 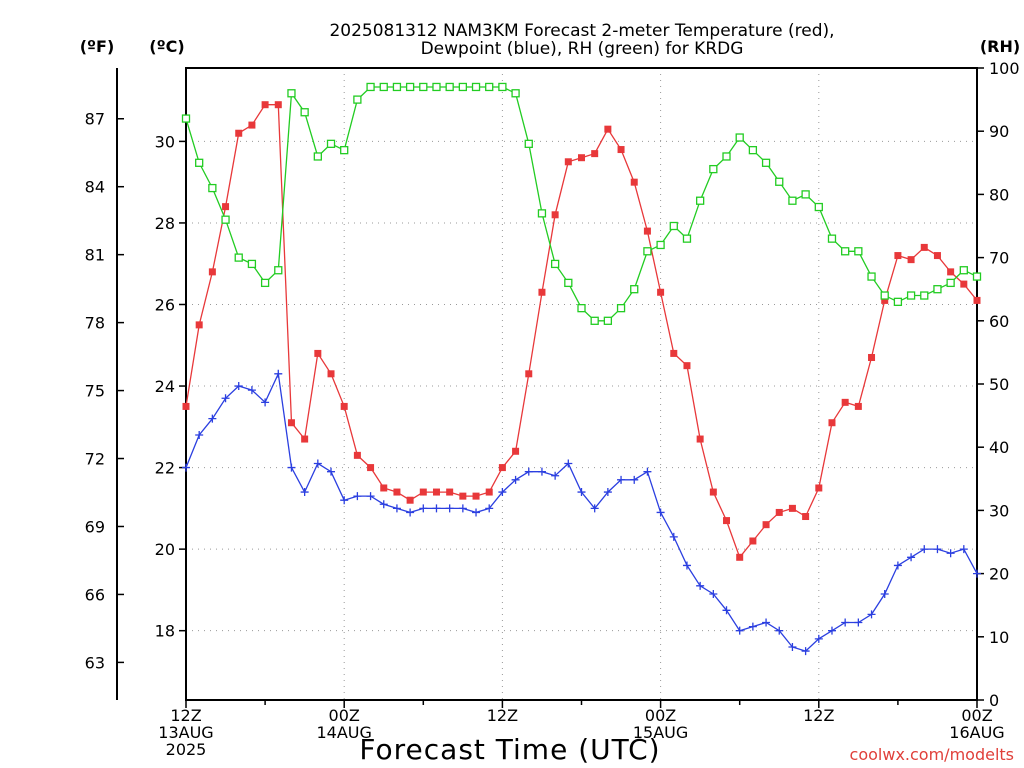 I want to click on x-tick-label: 13AUG, so click(x=185, y=732).